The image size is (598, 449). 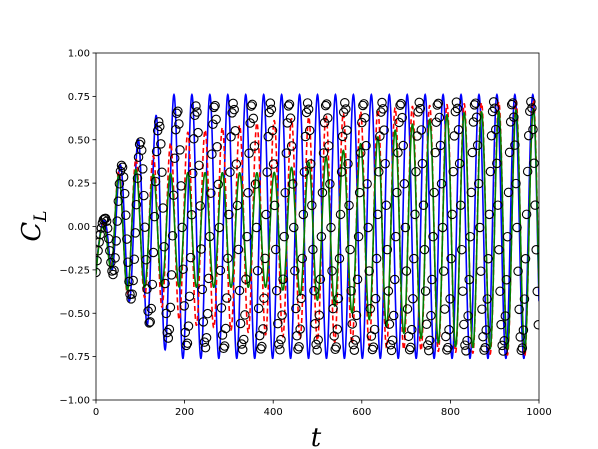 I want to click on y-tick-label: −0.25, so click(x=74, y=270).